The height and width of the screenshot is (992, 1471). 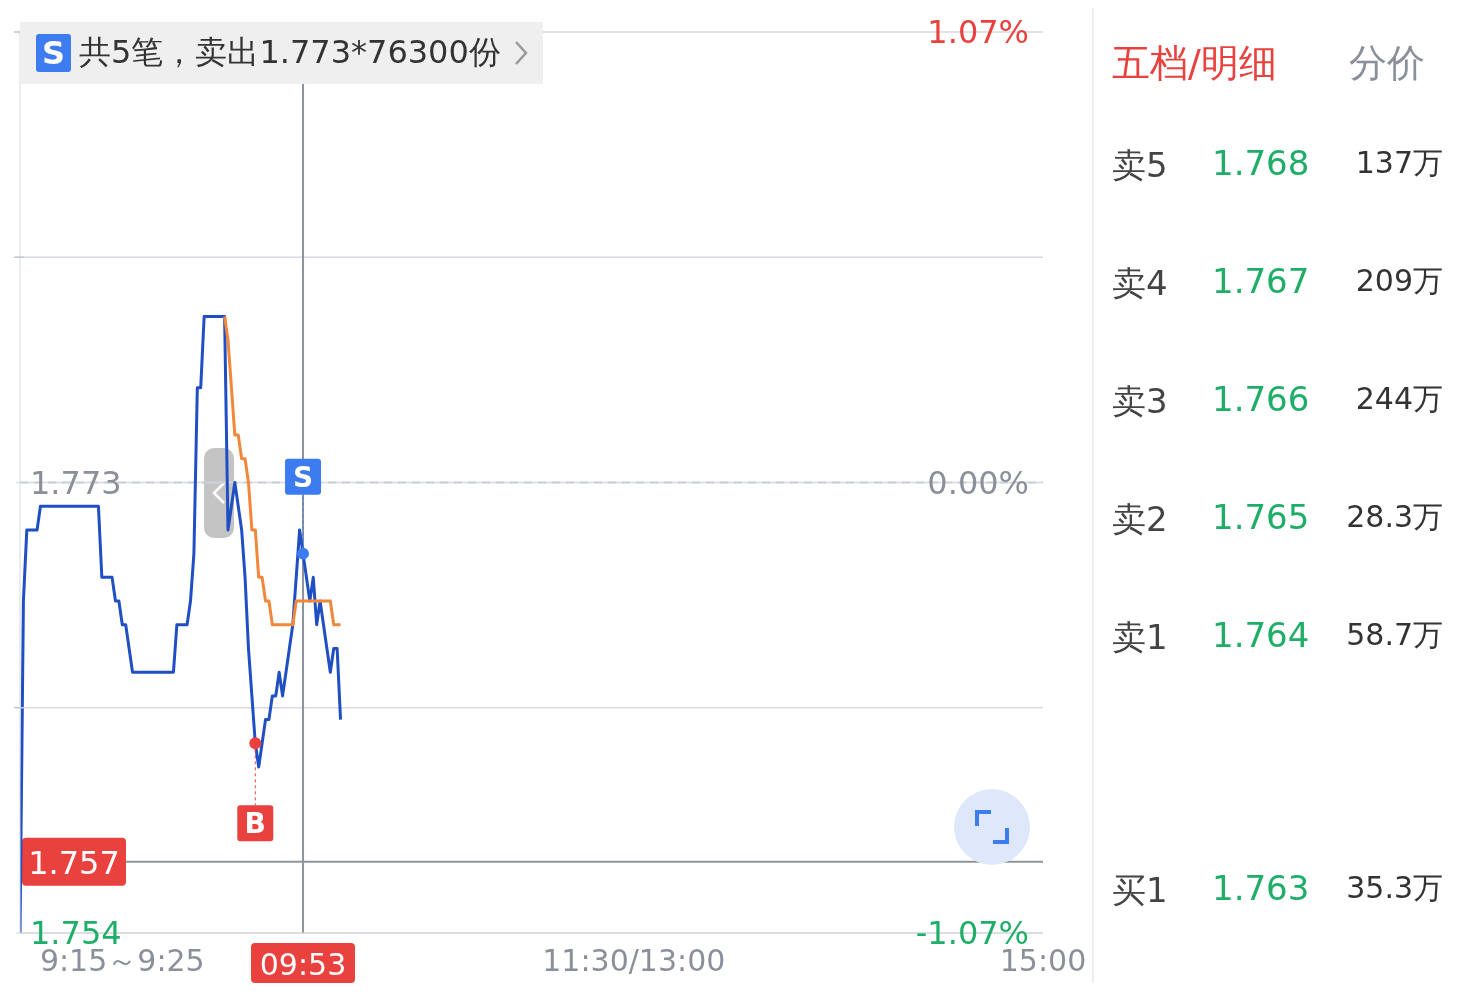 What do you see at coordinates (634, 960) in the screenshot?
I see `x-tick-label: 11:30/13:00` at bounding box center [634, 960].